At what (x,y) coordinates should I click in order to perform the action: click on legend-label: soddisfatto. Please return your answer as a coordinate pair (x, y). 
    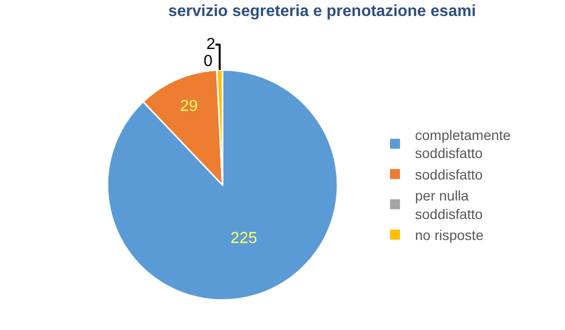
    Looking at the image, I should click on (449, 174).